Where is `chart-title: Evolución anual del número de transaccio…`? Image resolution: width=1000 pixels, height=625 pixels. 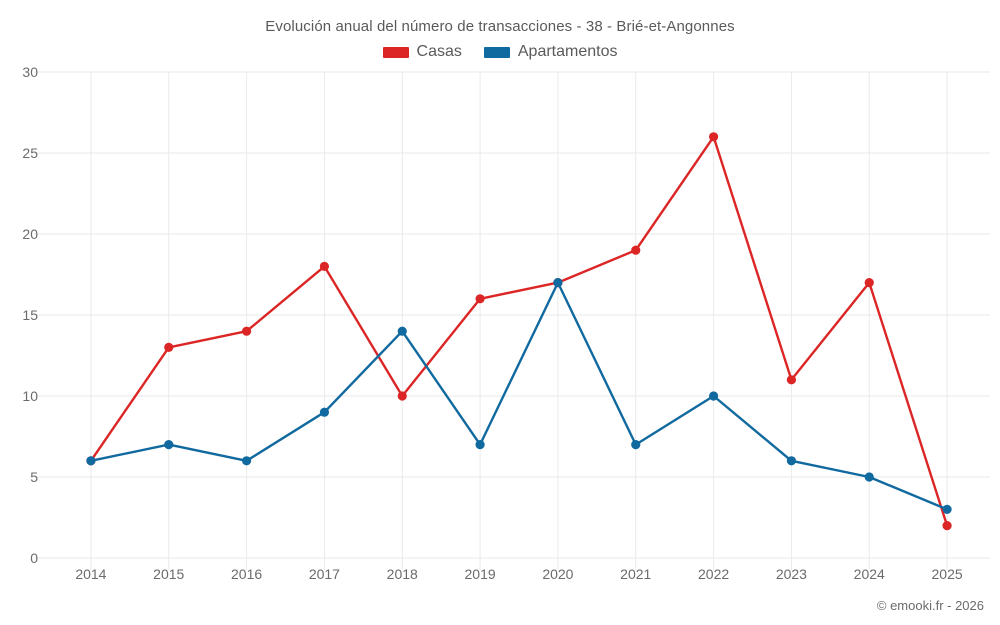
chart-title: Evolución anual del número de transaccio… is located at coordinates (500, 26).